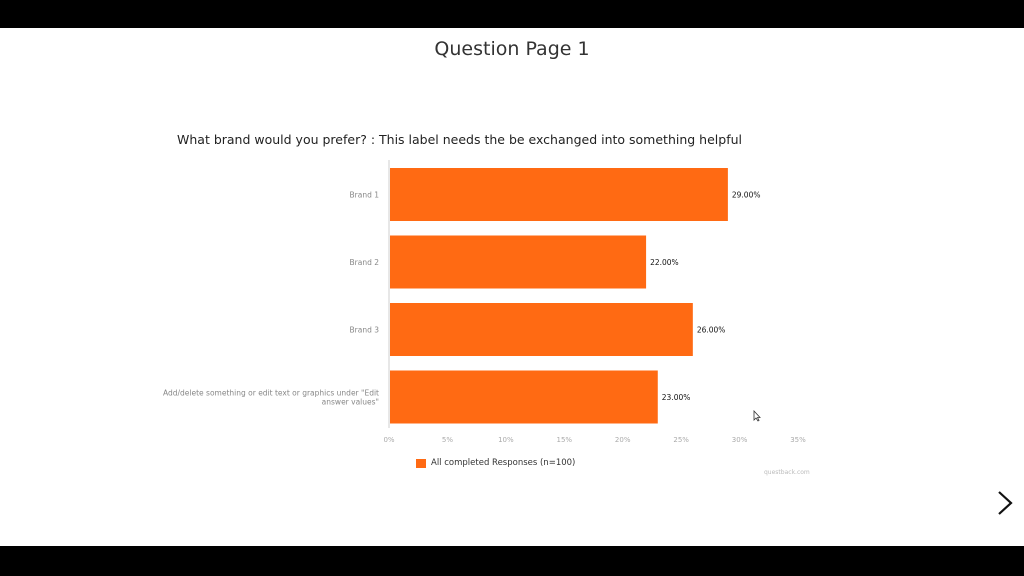  What do you see at coordinates (365, 262) in the screenshot?
I see `category-label-2: Brand 2` at bounding box center [365, 262].